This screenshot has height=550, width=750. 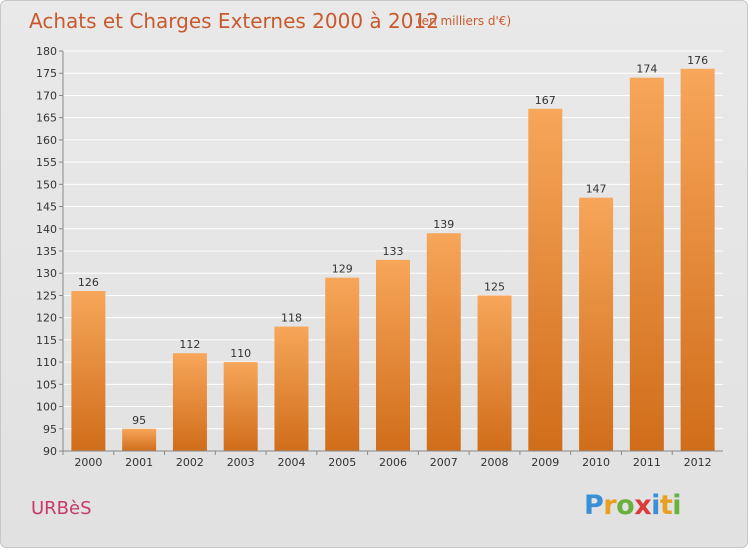 I want to click on logo-letter: x, so click(x=643, y=505).